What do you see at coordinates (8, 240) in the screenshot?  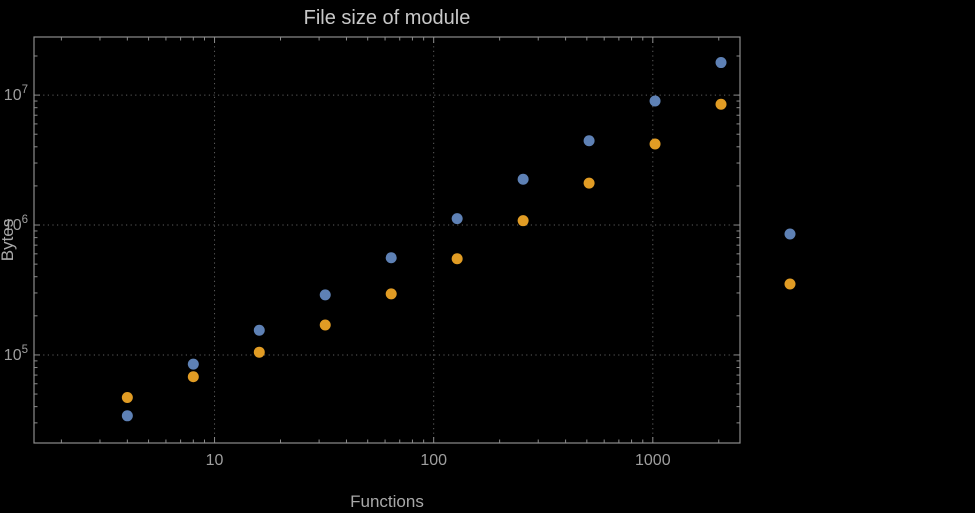 I see `y-axis-label: Bytes` at bounding box center [8, 240].